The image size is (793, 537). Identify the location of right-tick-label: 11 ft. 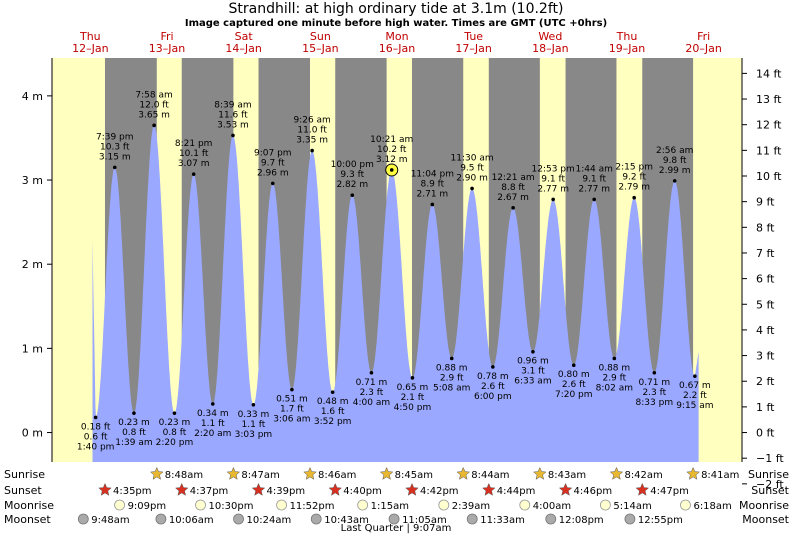
(769, 150).